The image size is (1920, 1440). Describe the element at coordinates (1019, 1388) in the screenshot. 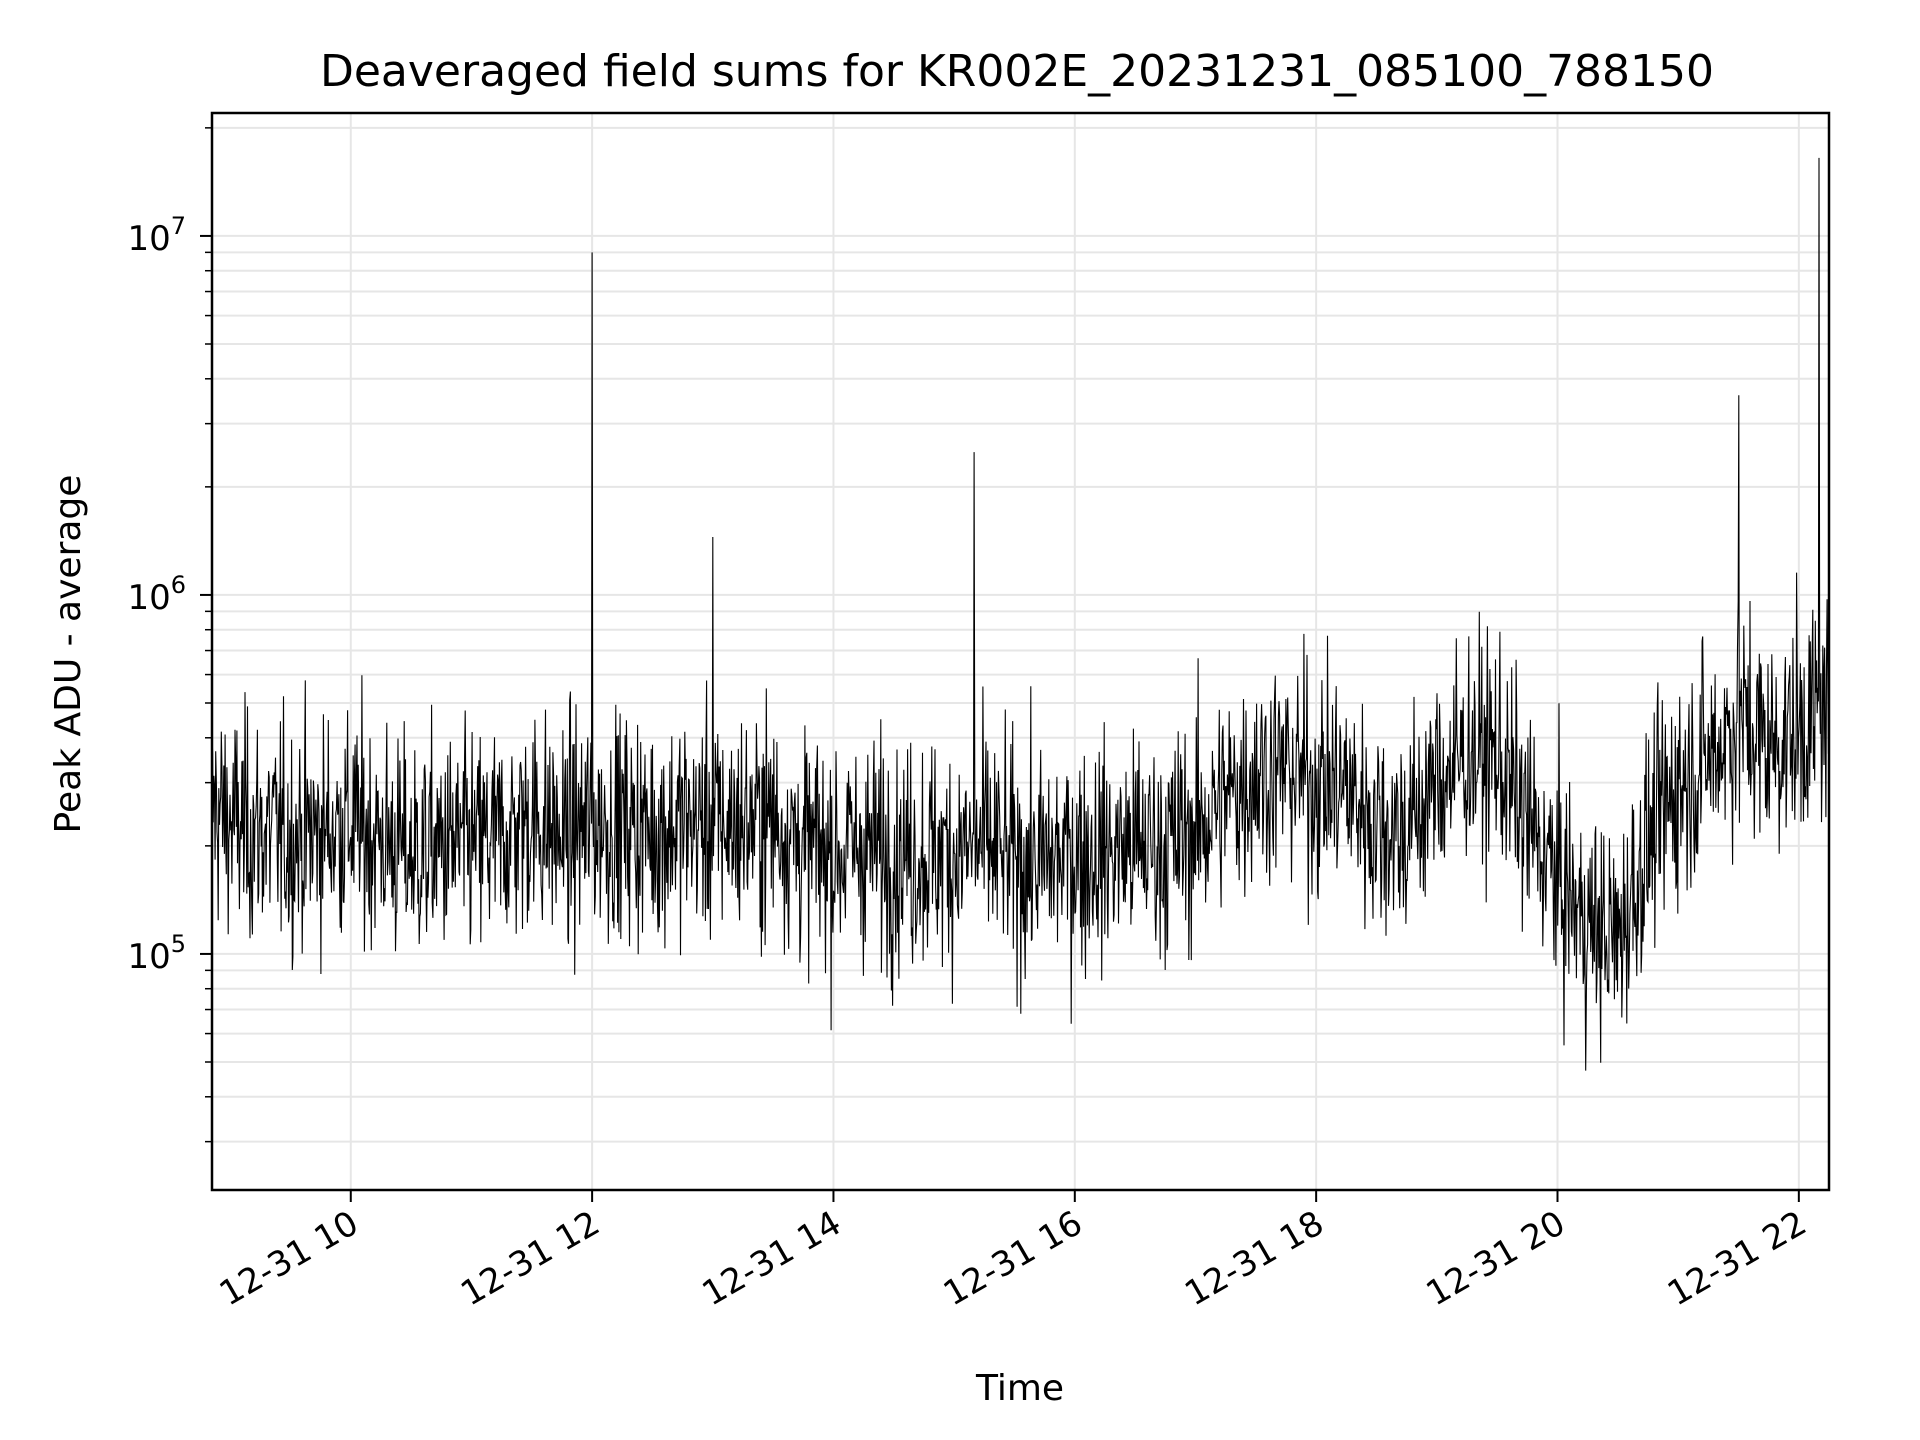

I see `x-axis-label: Time` at that location.